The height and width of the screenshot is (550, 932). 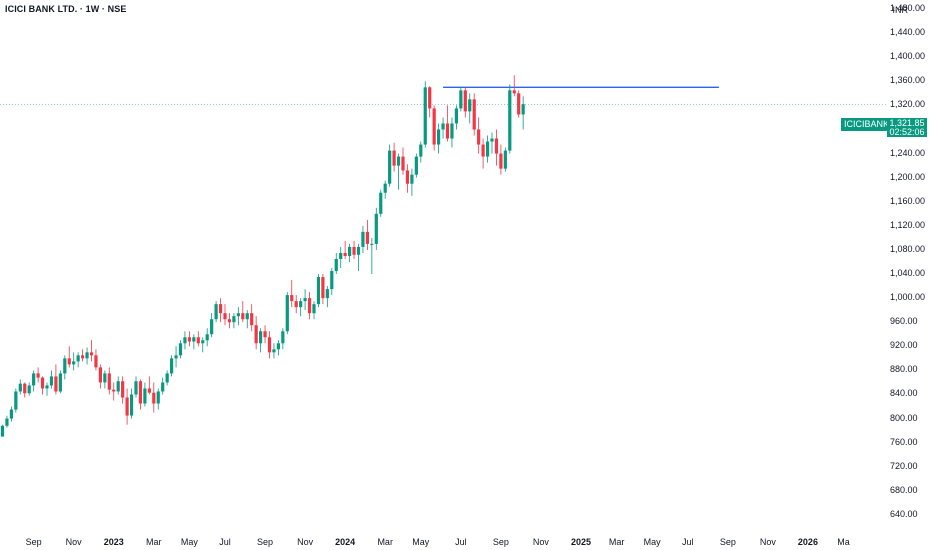 What do you see at coordinates (904, 417) in the screenshot?
I see `y-tick-label: 800.00` at bounding box center [904, 417].